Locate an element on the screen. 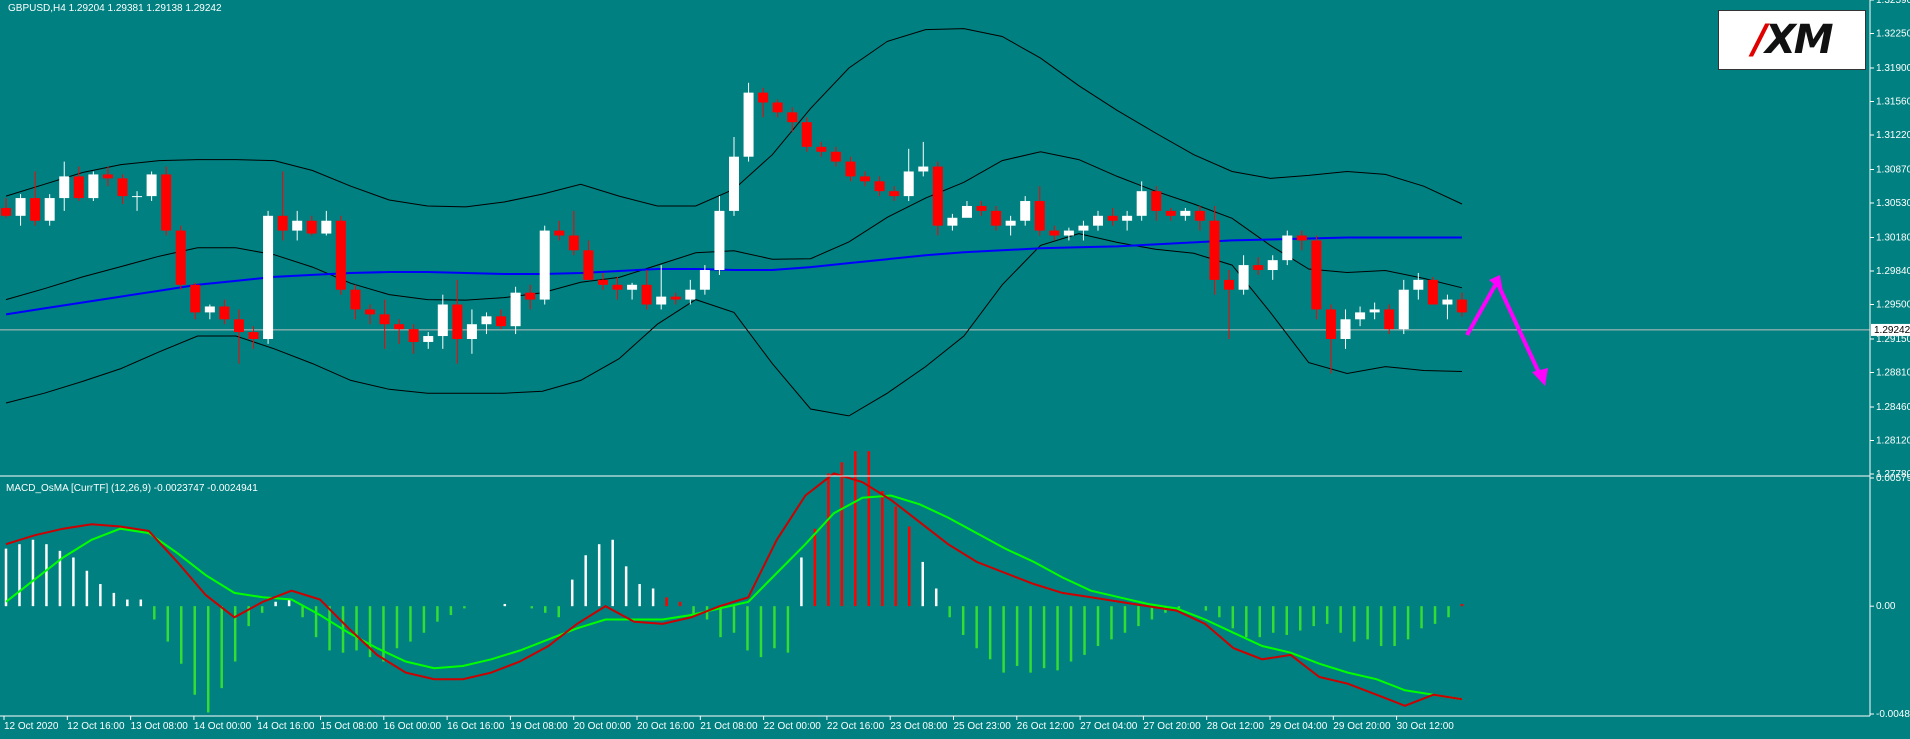 Image resolution: width=1910 pixels, height=739 pixels. time-tick-label: 29 Oct 20:00 is located at coordinates (1362, 726).